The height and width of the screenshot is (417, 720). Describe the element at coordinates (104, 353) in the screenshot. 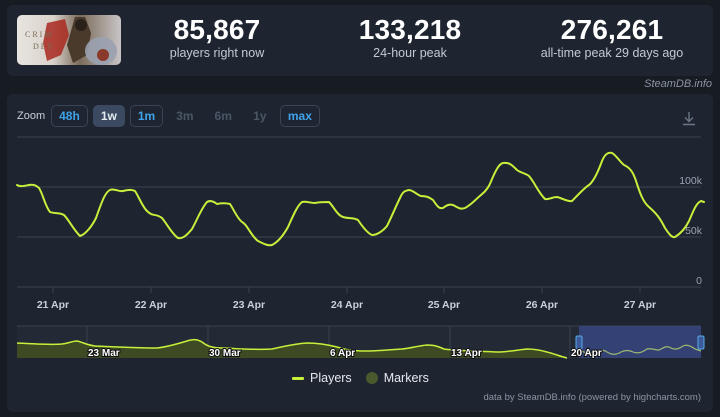

I see `navigator-label-23-mar: 23 Mar` at that location.